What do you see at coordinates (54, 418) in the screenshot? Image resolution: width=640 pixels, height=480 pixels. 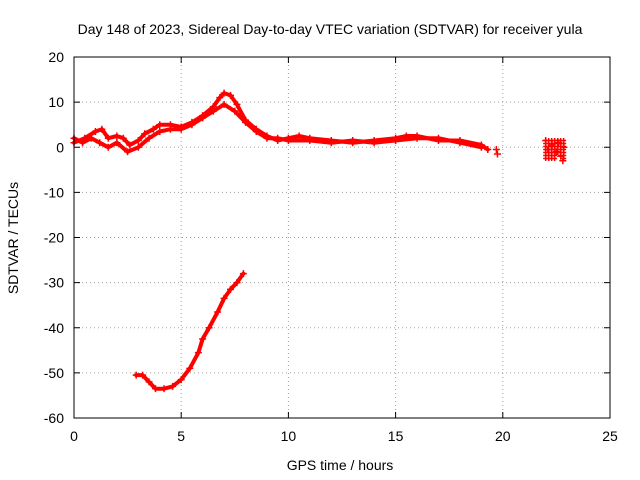 I see `y-tick-label: -60` at bounding box center [54, 418].